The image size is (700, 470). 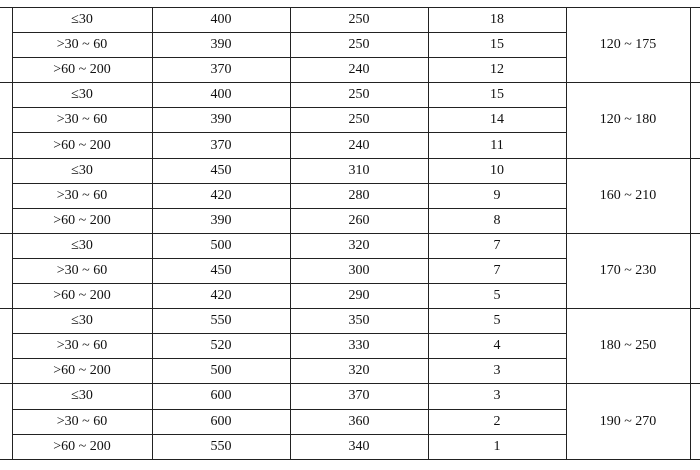 I want to click on value-c-cell: 4, so click(x=497, y=346).